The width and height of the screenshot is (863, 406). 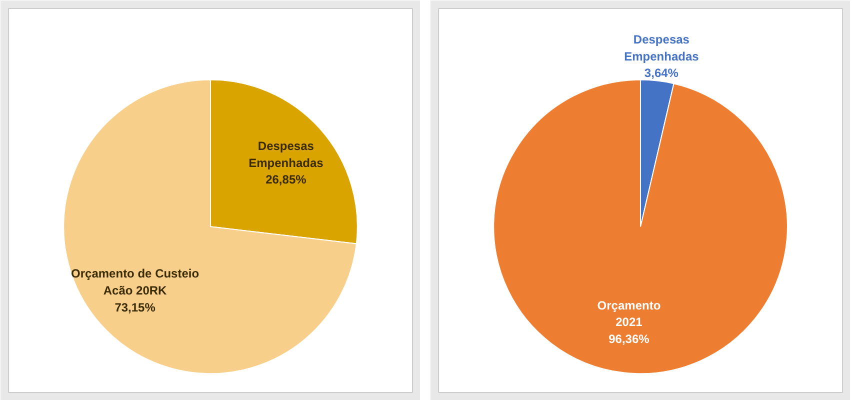 I want to click on slice-label: Orçamento 2021, so click(x=629, y=314).